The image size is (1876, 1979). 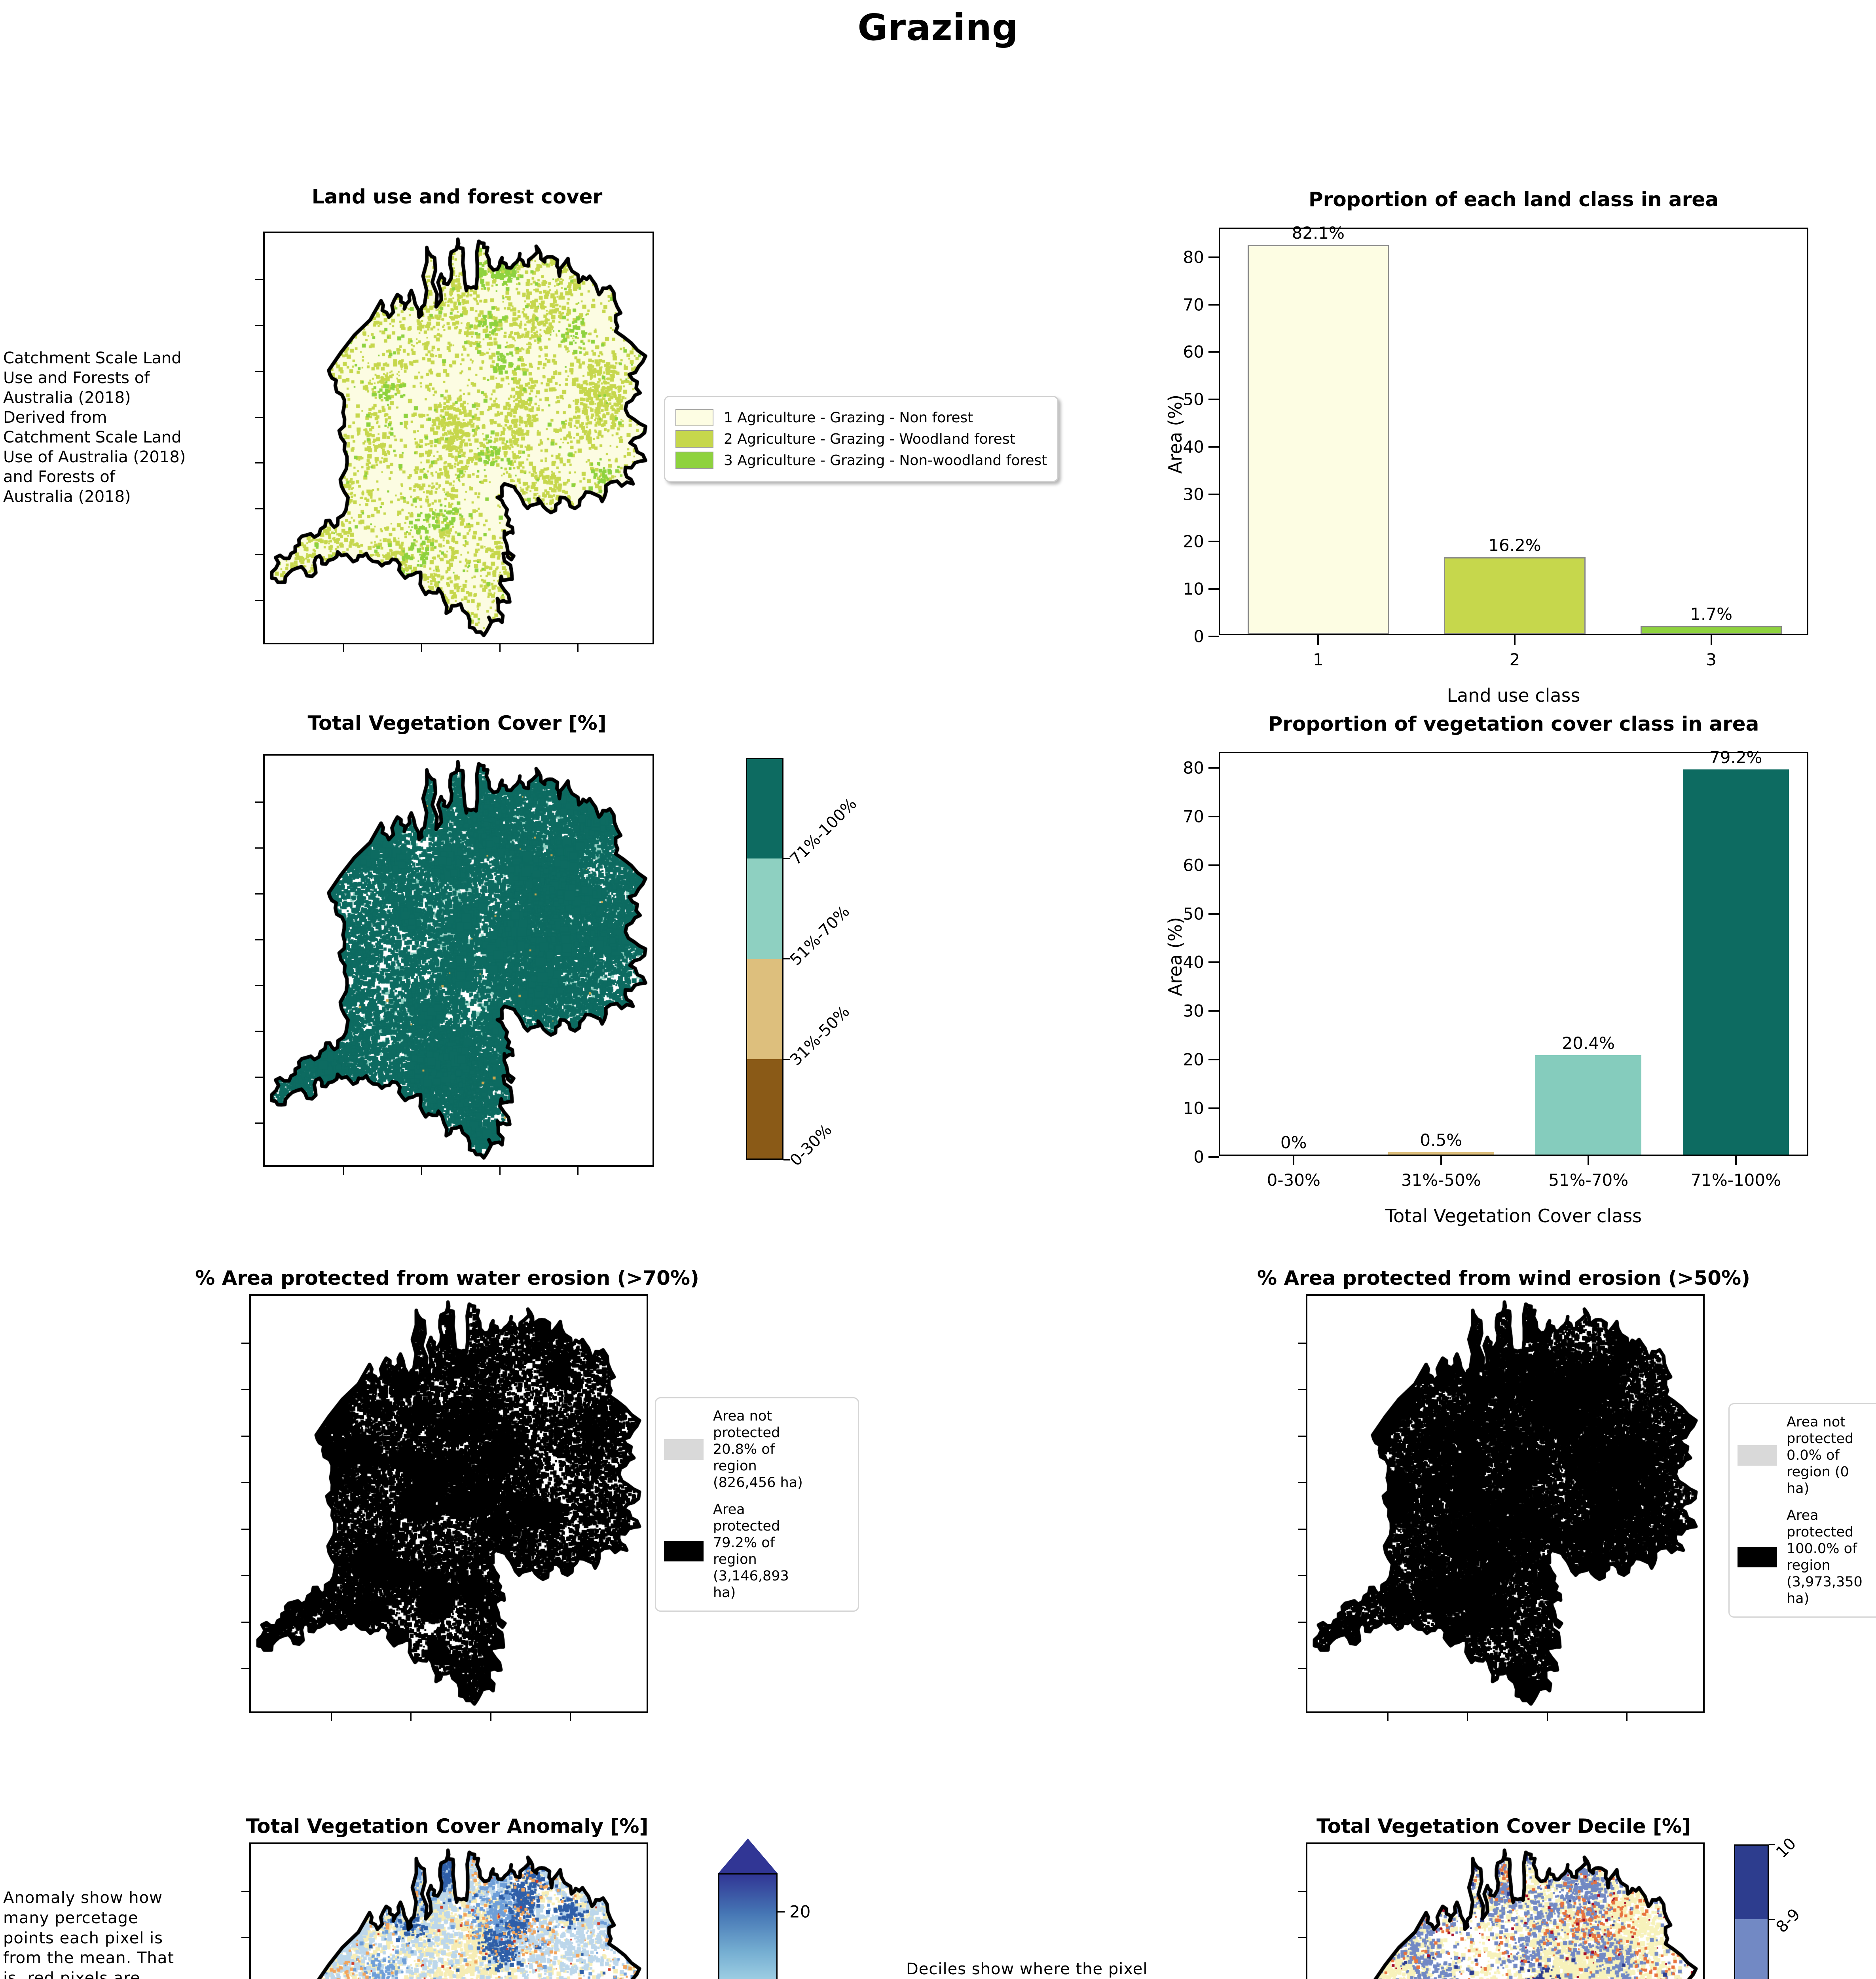 I want to click on vegcover-colorbar: 71%-100% 51%-70% 31%-50% 0-30%, so click(x=803, y=964).